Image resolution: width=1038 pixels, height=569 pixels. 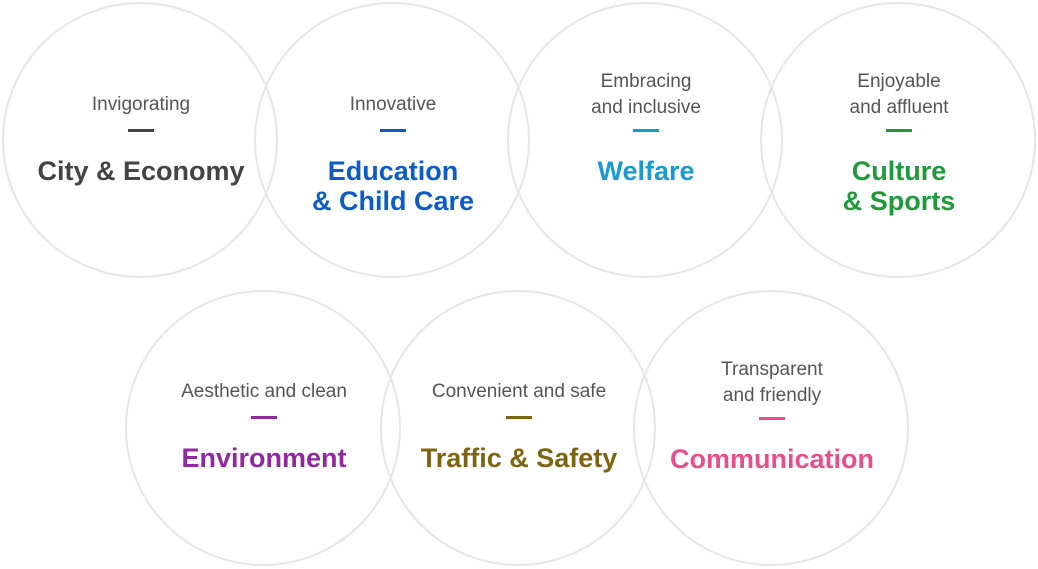 I want to click on item-traffic-safety: Convenient and safe Traffic & Safety, so click(x=519, y=426).